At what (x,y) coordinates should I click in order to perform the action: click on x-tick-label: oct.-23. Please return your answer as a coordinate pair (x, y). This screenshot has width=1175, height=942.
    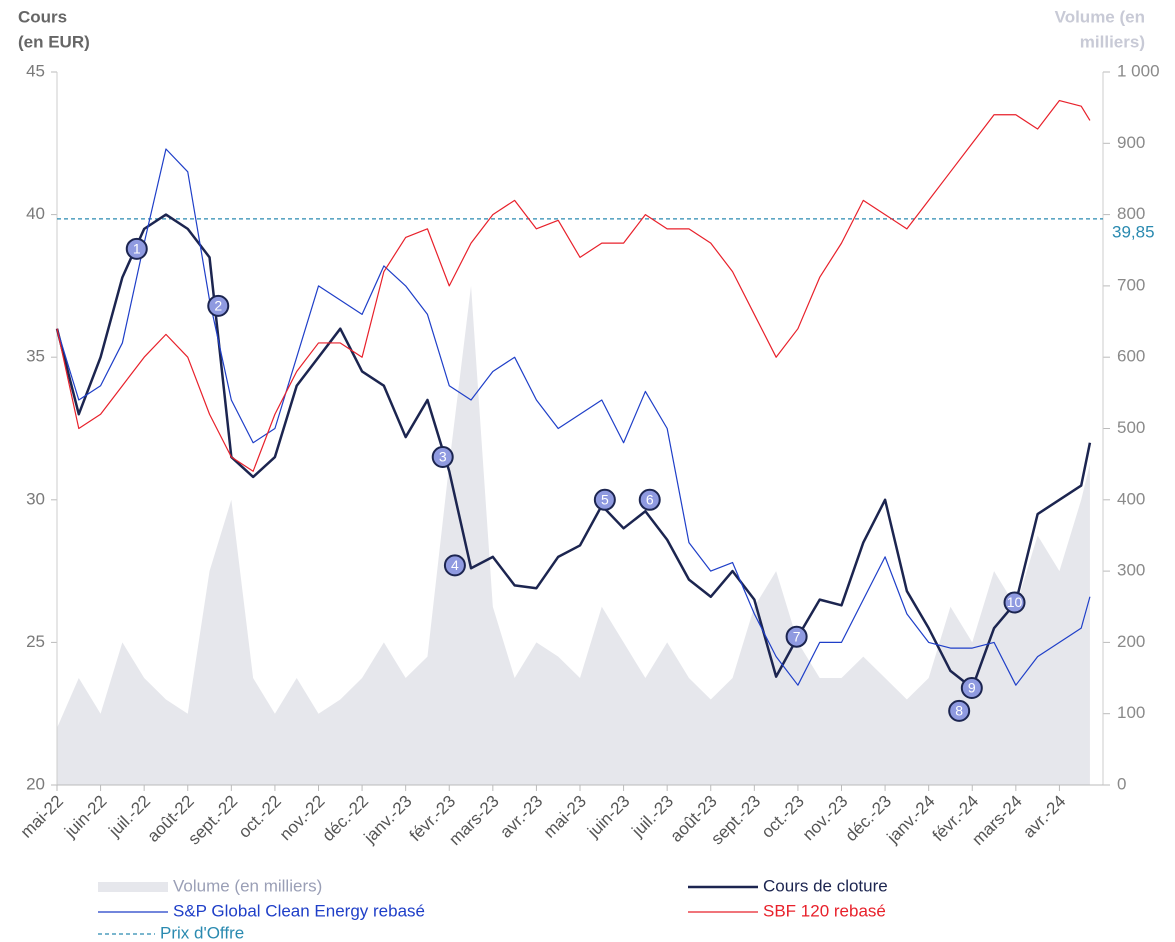
    Looking at the image, I should click on (783, 817).